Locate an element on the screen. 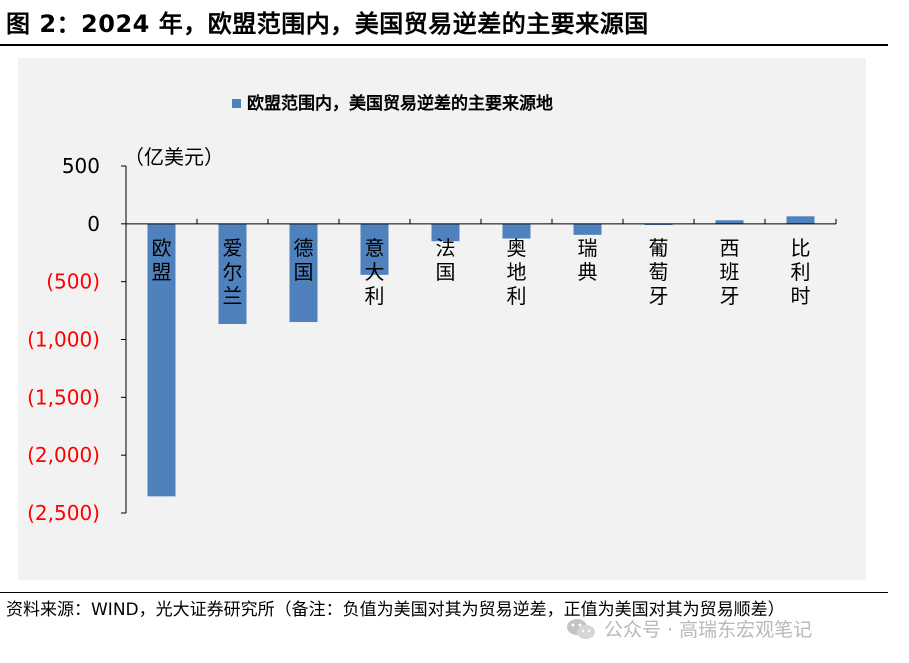  y-tick-label: (1,000) is located at coordinates (63, 340).